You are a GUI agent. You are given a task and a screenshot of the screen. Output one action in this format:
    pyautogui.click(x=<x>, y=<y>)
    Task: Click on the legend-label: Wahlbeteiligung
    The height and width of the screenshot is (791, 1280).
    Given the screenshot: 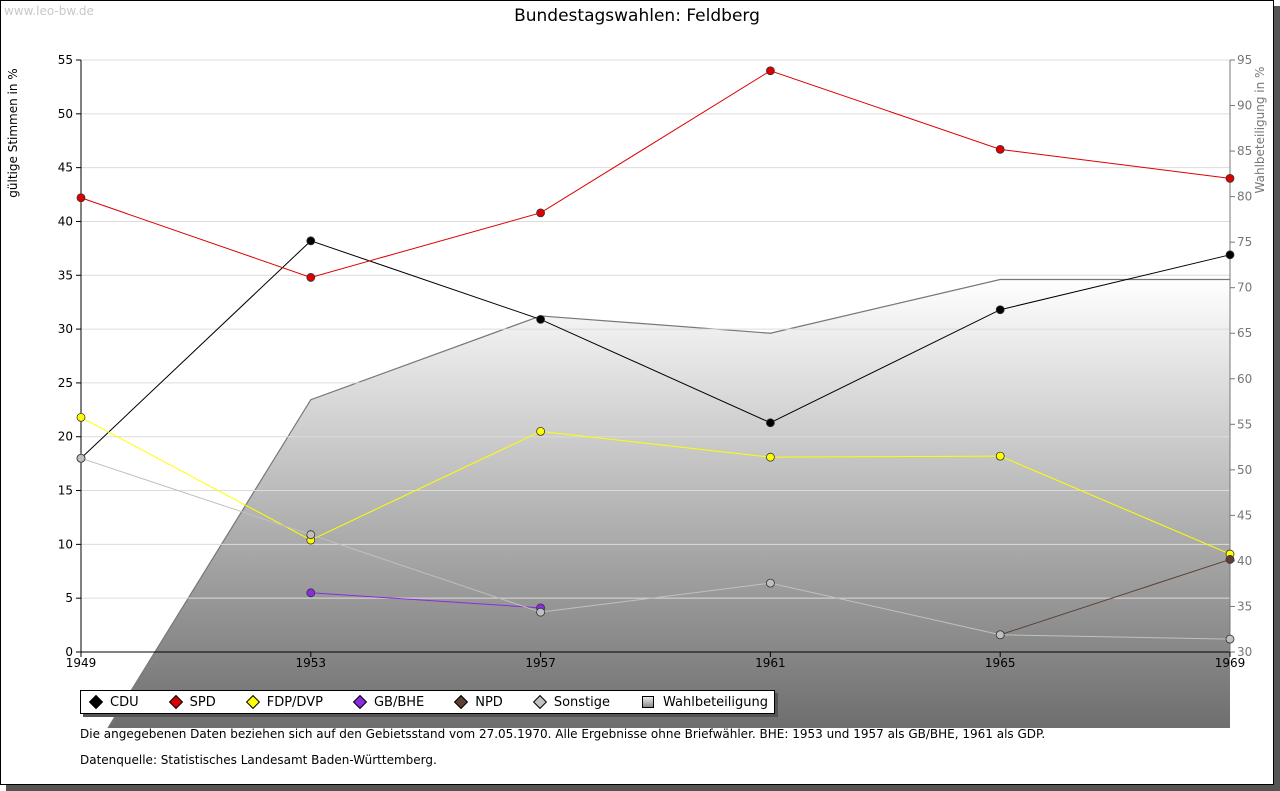 What is the action you would take?
    pyautogui.click(x=716, y=702)
    